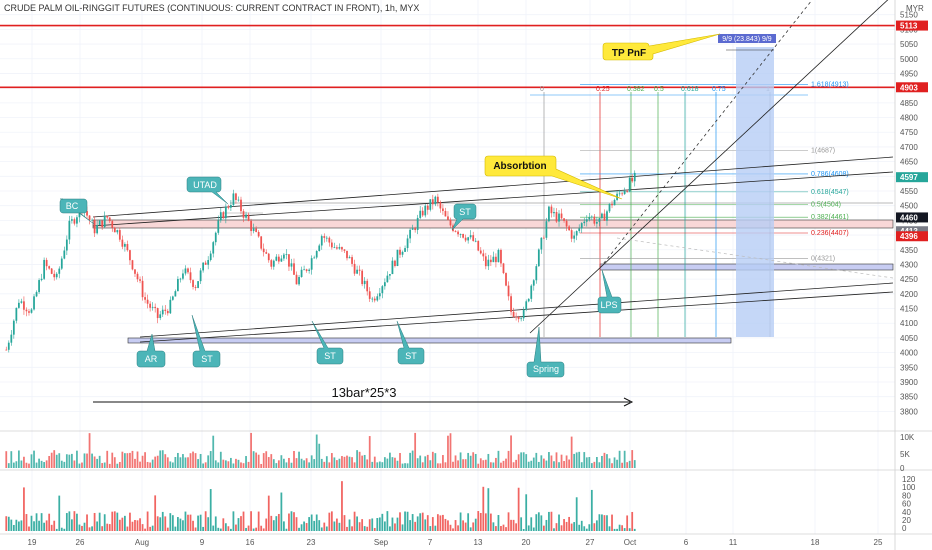 The height and width of the screenshot is (550, 932). Describe the element at coordinates (429, 340) in the screenshot. I see `support-zone` at that location.